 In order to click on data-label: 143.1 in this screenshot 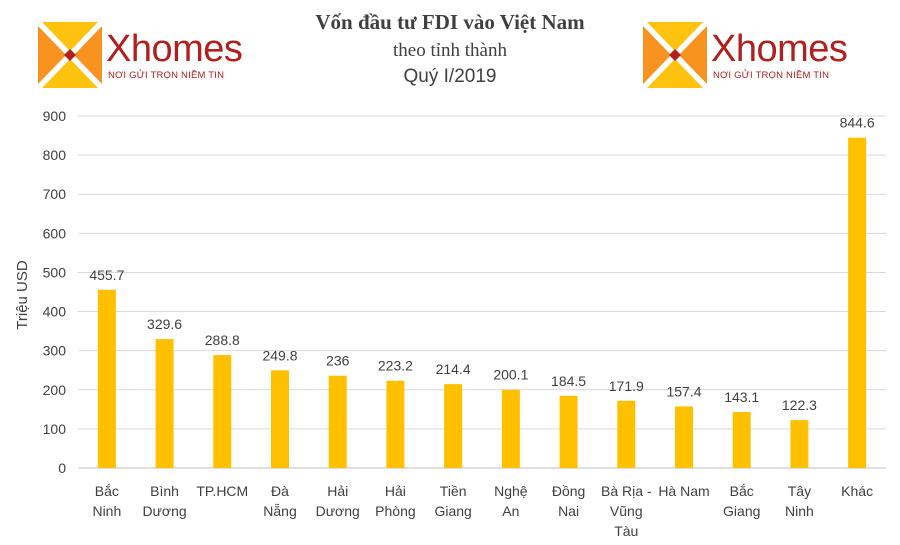, I will do `click(741, 397)`.